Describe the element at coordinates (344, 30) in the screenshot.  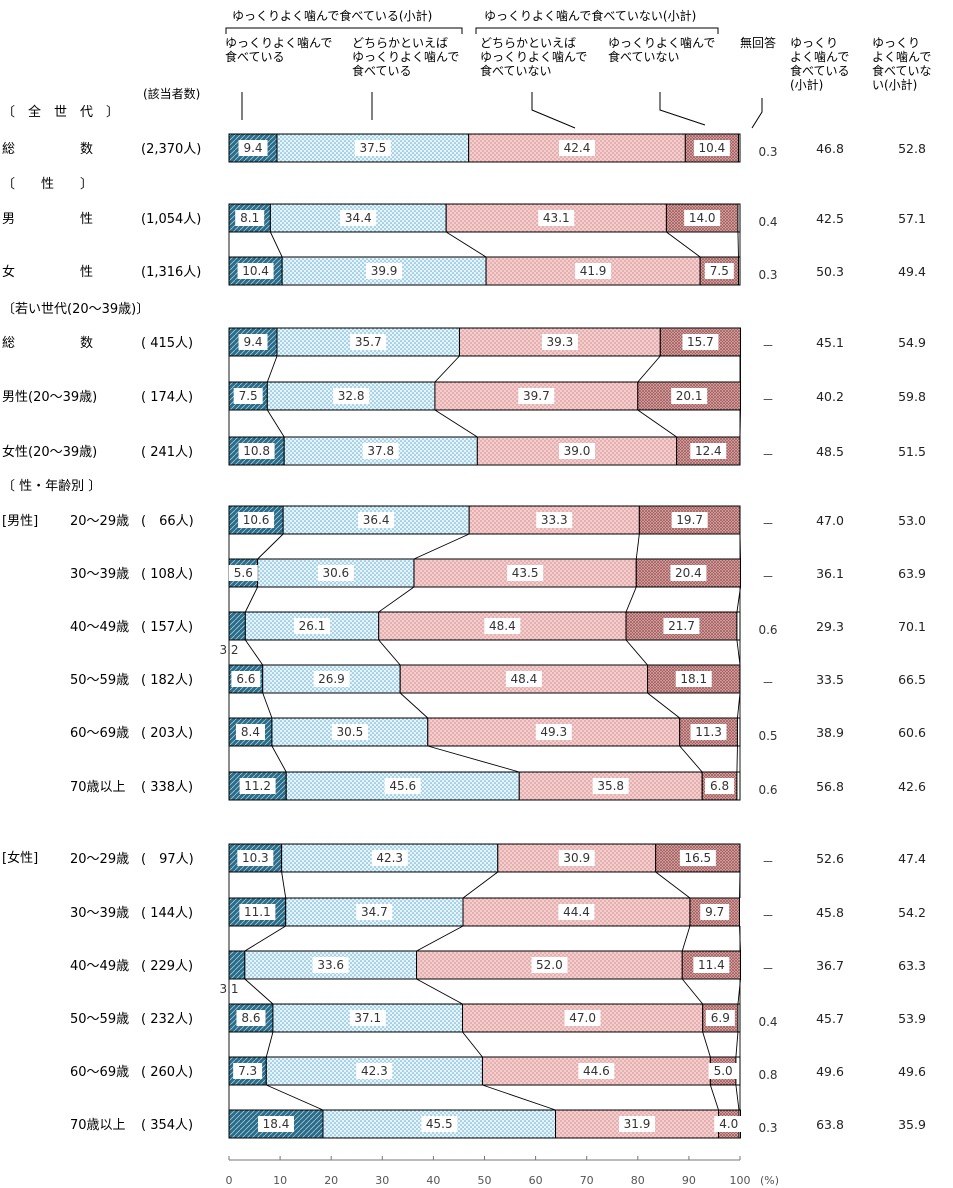
I see `group-bracket-chew` at that location.